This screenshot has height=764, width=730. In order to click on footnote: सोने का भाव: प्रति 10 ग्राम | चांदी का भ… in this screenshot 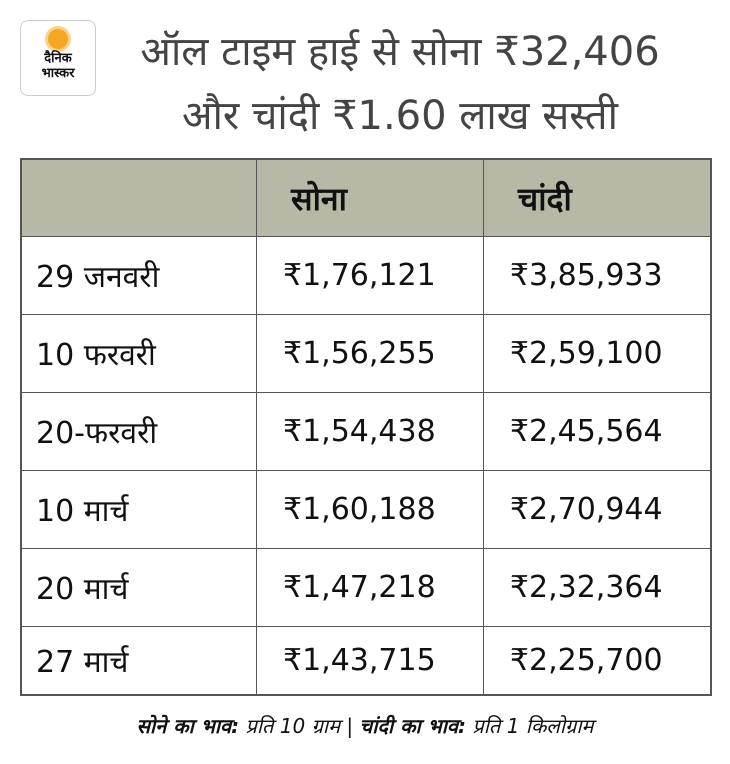, I will do `click(365, 725)`.